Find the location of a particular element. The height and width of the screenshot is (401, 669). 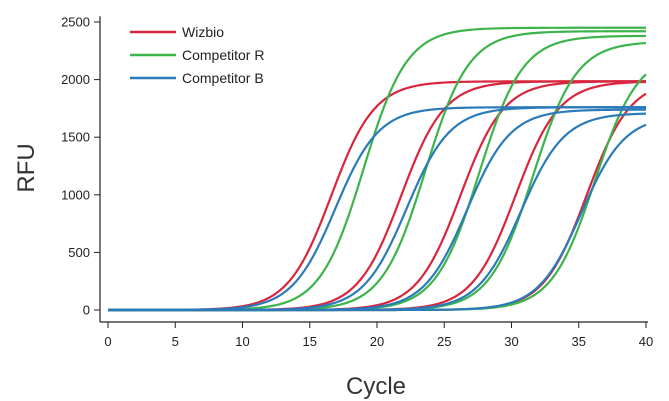

legend-item: Competitor R is located at coordinates (197, 55).